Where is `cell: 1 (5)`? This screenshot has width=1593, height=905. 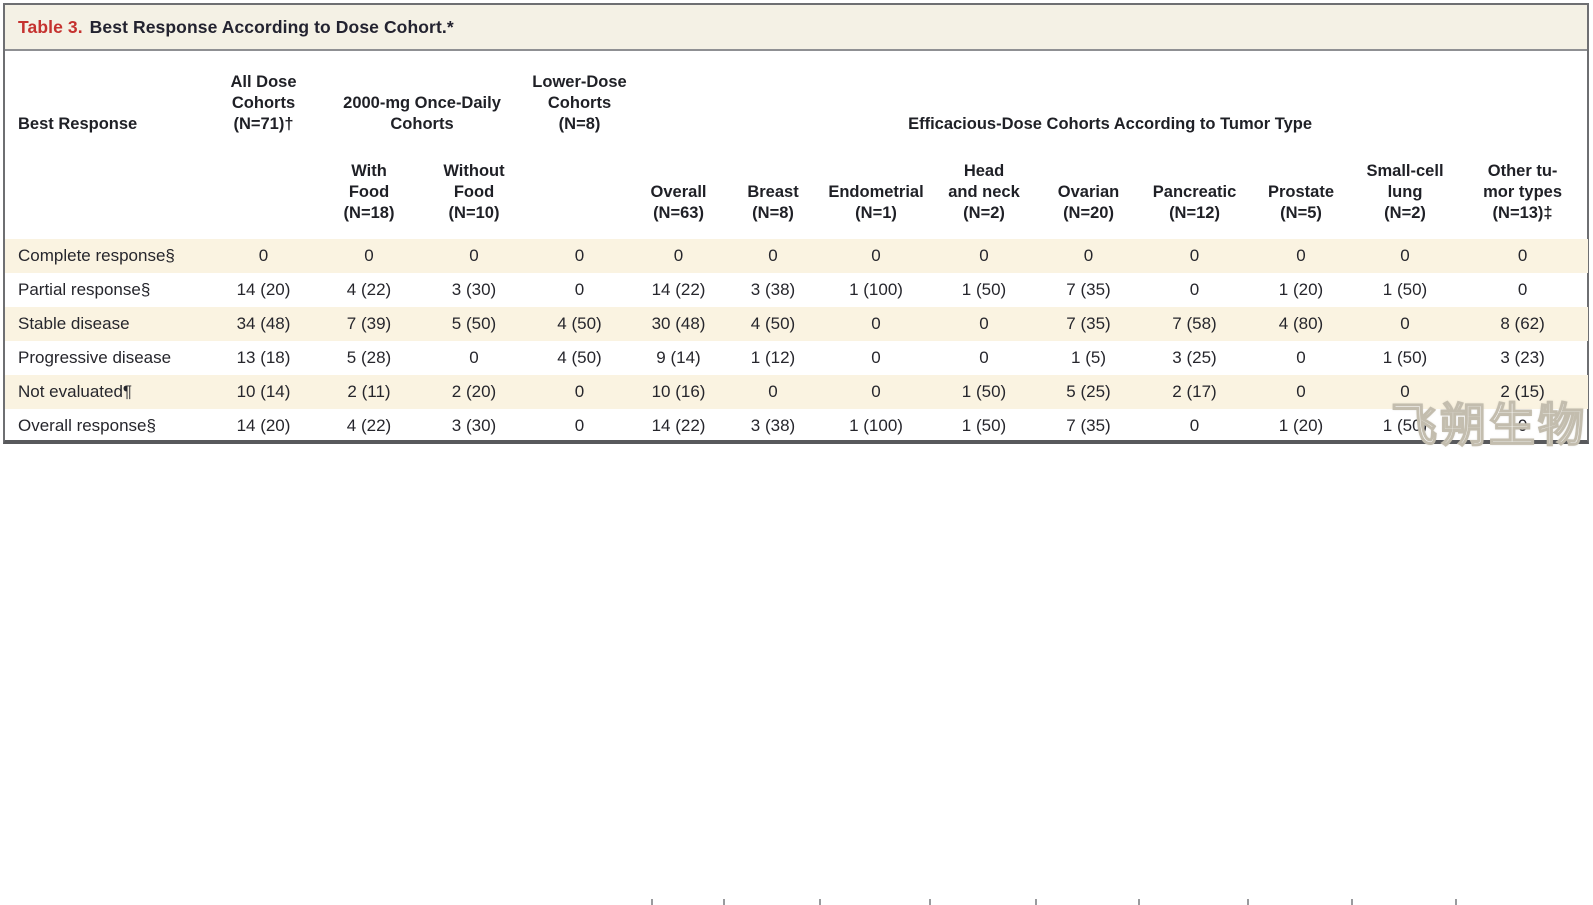 cell: 1 (5) is located at coordinates (1088, 357).